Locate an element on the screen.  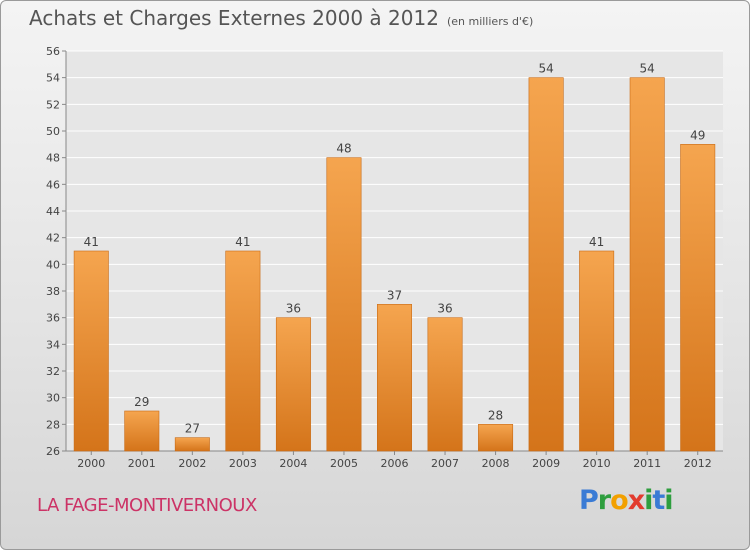
y-tick-label: 38 is located at coordinates (53, 291).